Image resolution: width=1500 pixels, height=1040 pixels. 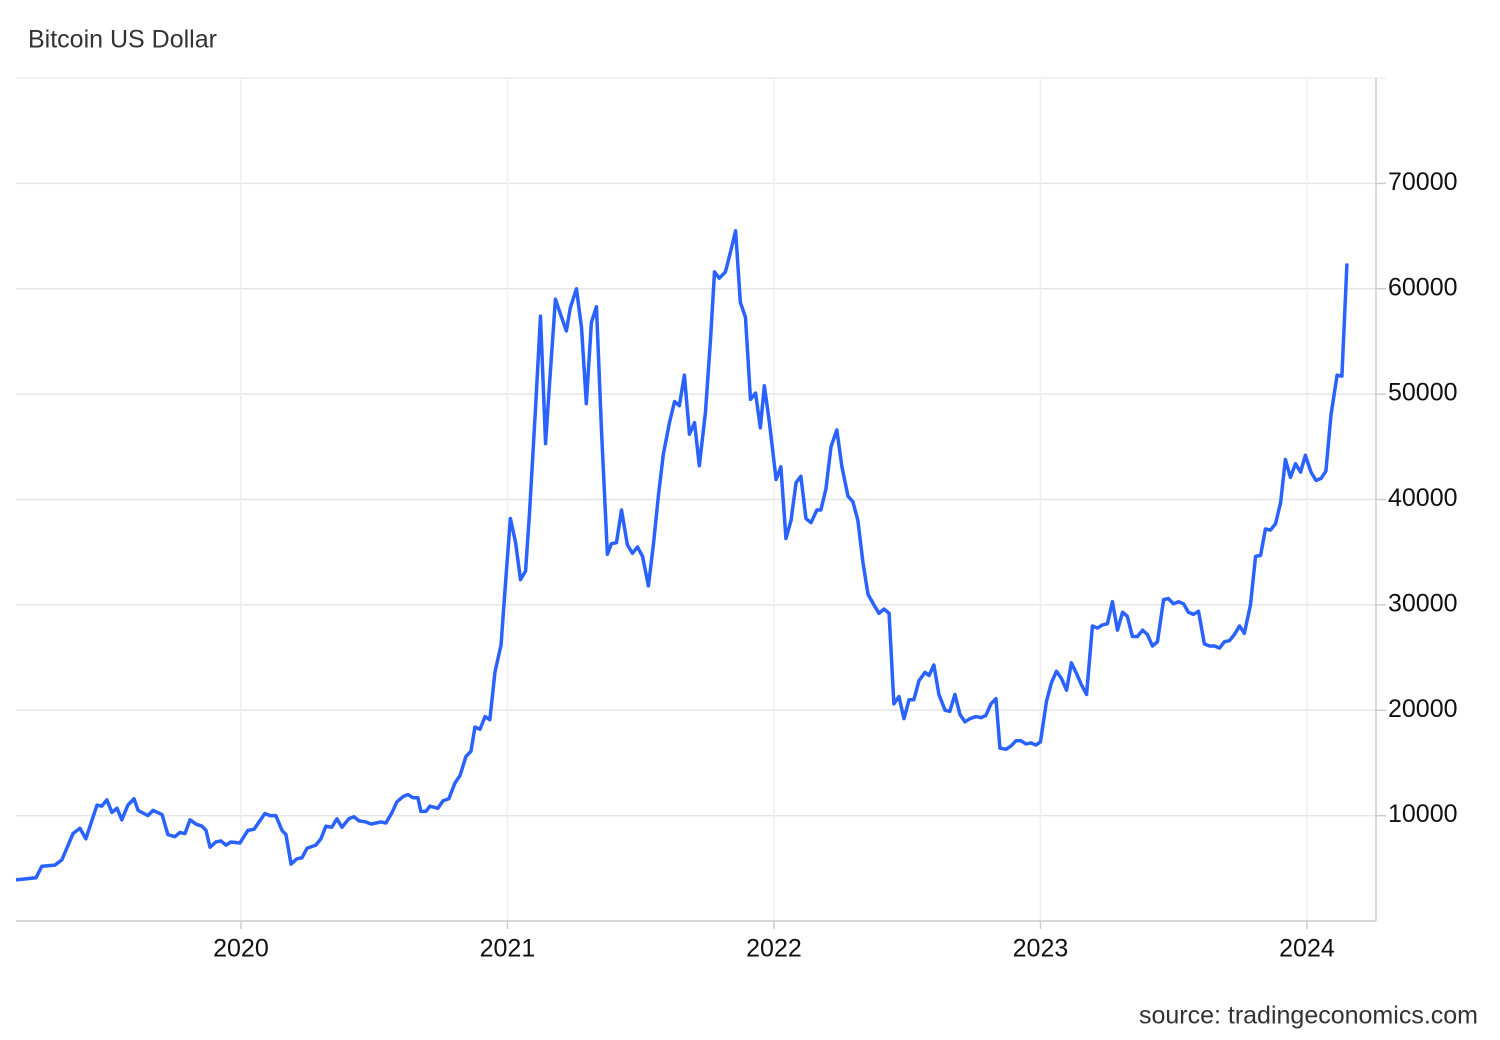 I want to click on y-tick-label: 60000, so click(x=1423, y=287).